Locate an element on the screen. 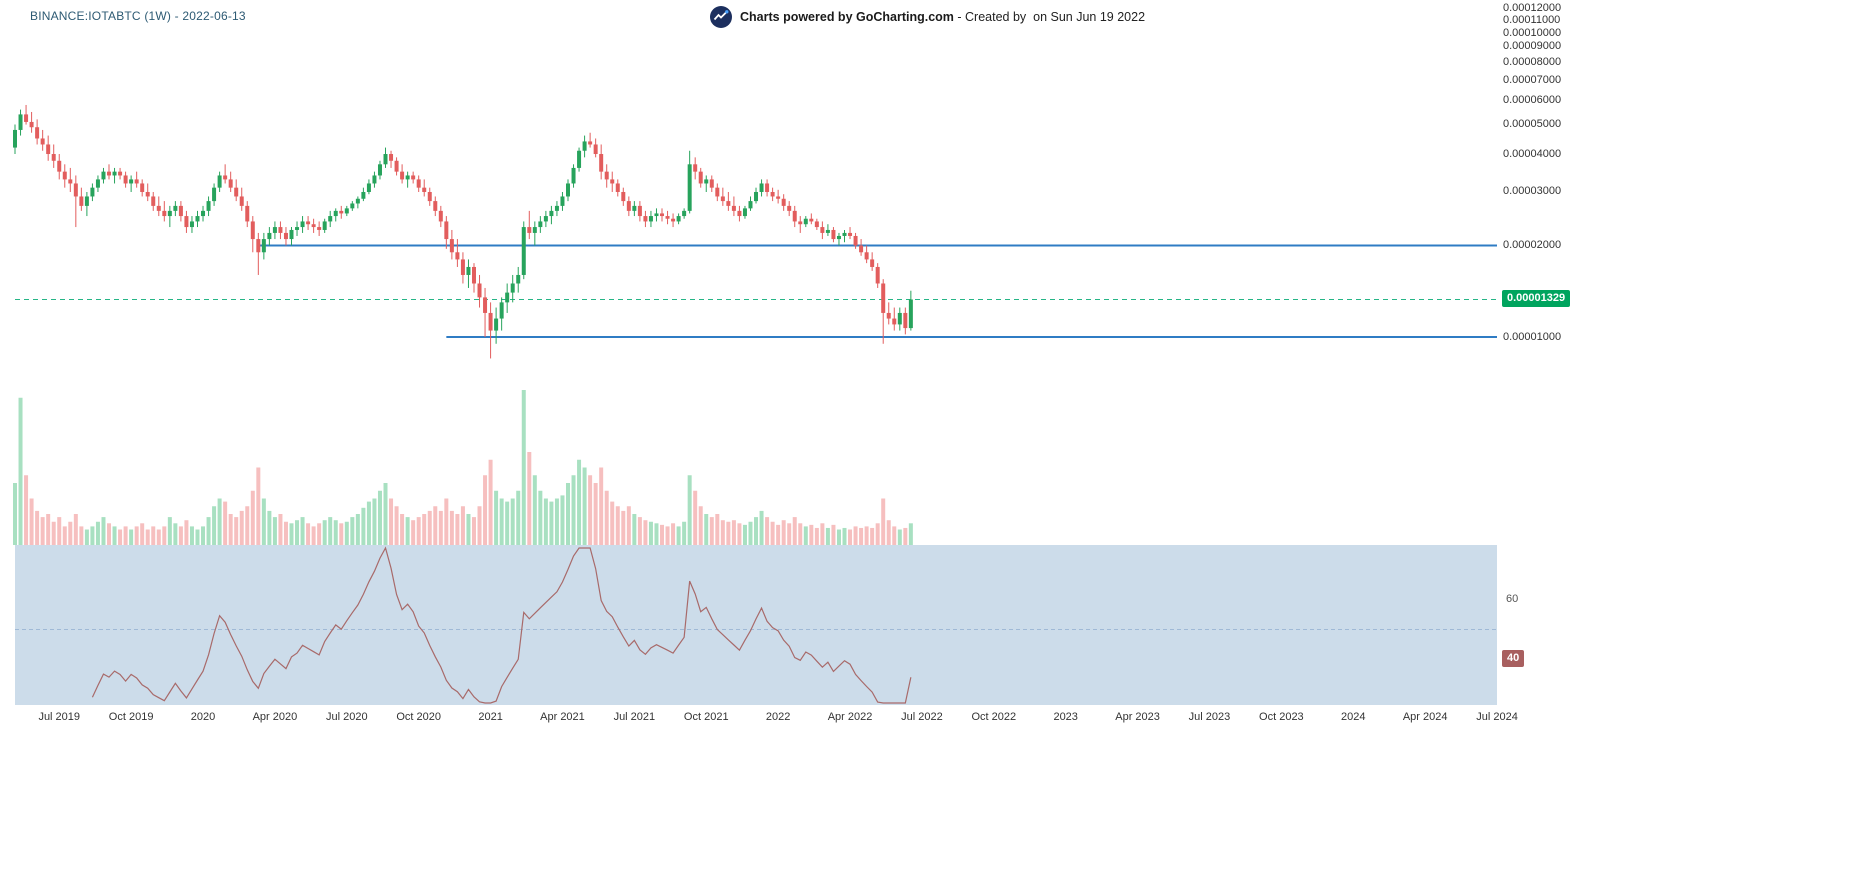 This screenshot has height=876, width=1863. gocharting-logo-icon is located at coordinates (721, 17).